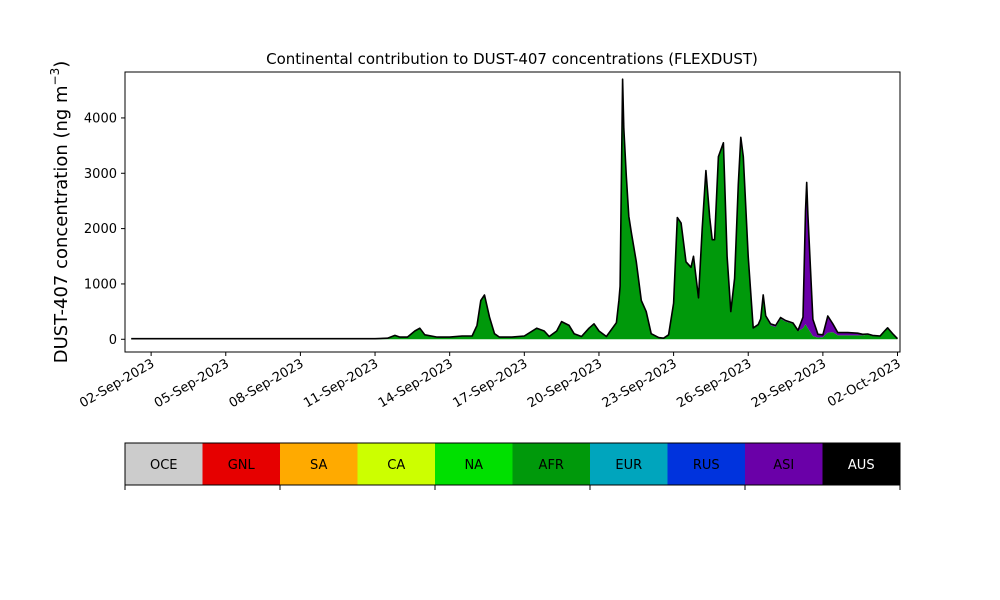  I want to click on legend-label-ca: CA, so click(396, 465).